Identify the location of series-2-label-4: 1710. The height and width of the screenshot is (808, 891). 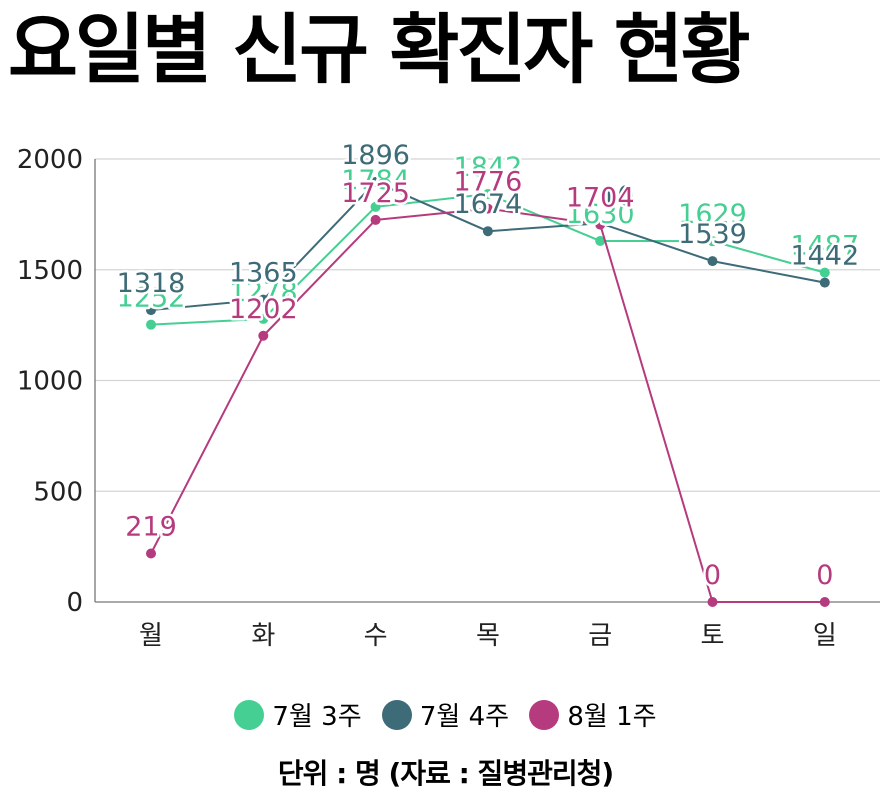
(600, 196).